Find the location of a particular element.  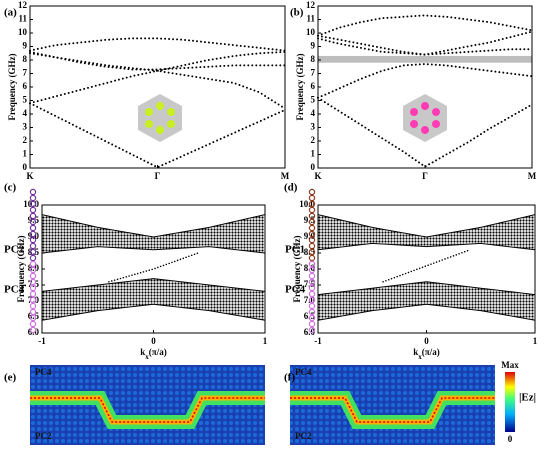

panel-label: (c) is located at coordinates (10, 188).